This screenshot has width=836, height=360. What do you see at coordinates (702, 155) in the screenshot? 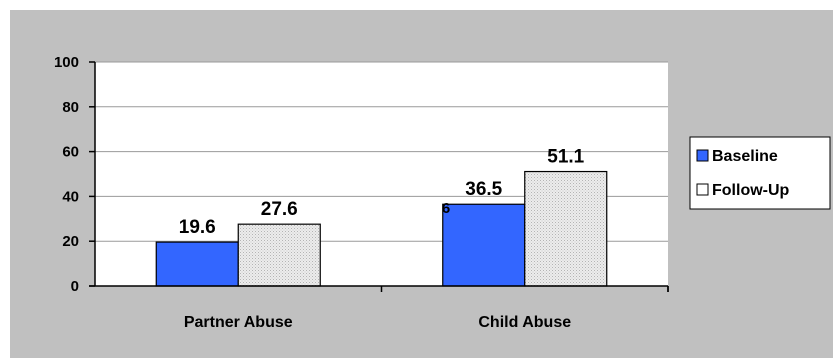
I see `legend-swatch-baseline` at bounding box center [702, 155].